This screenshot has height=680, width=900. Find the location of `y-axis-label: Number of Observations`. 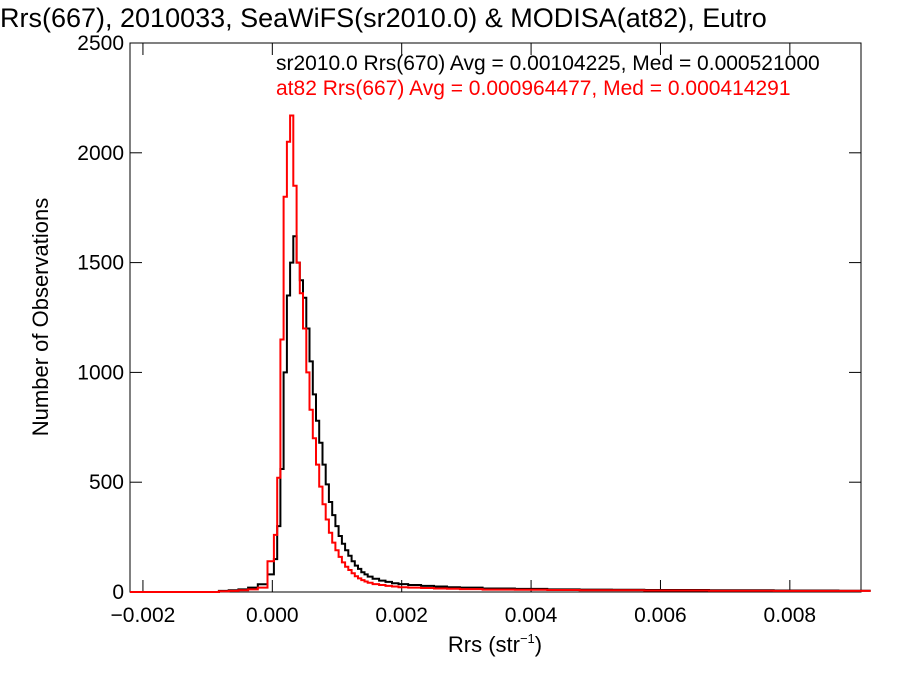

y-axis-label: Number of Observations is located at coordinates (40, 317).